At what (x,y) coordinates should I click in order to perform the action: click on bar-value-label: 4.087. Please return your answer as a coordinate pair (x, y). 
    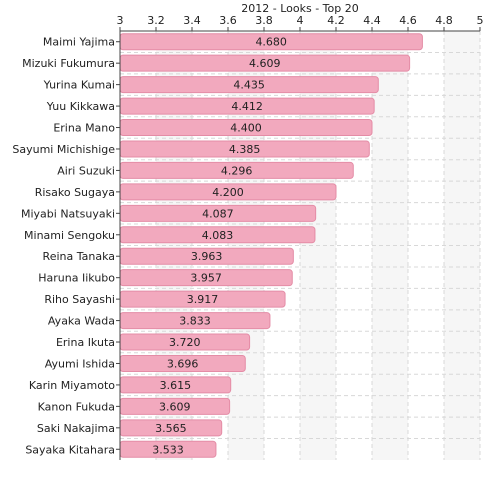
    Looking at the image, I should click on (218, 213).